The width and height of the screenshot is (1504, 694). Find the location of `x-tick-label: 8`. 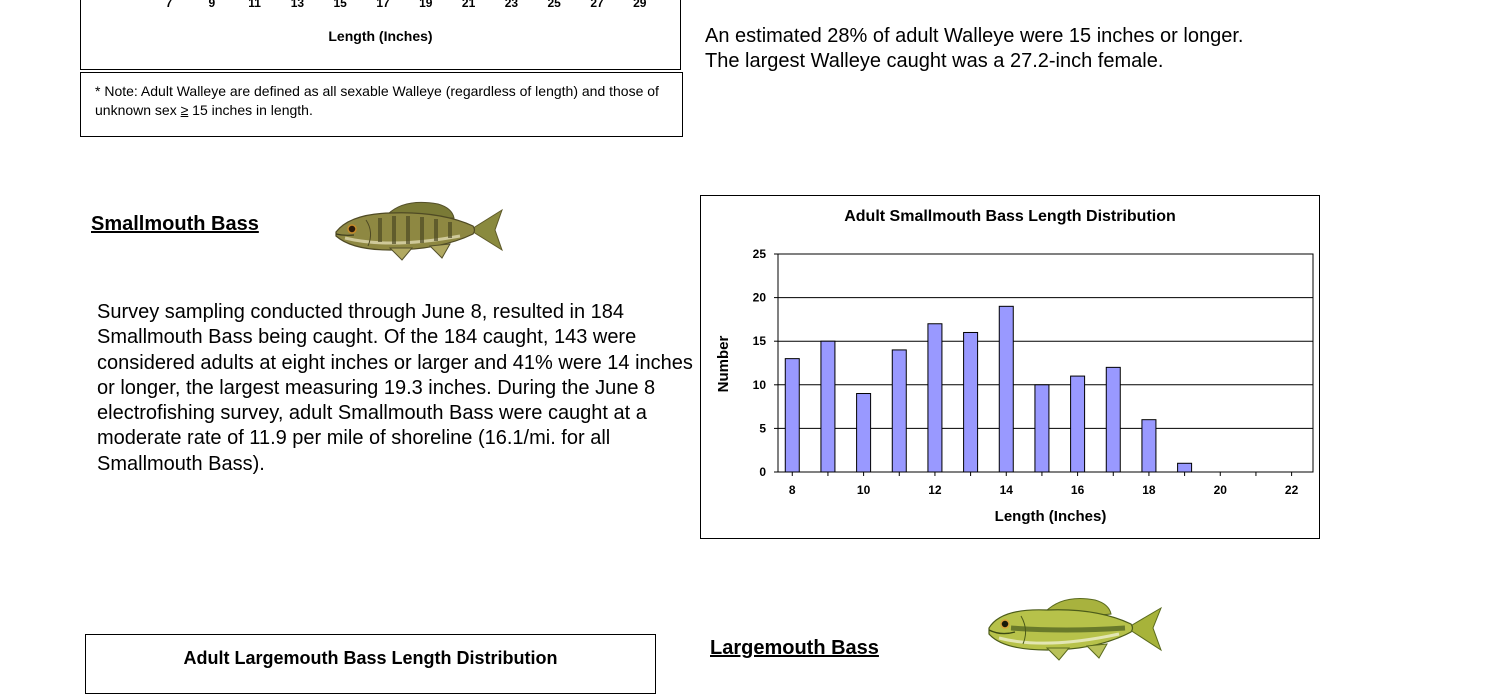

x-tick-label: 8 is located at coordinates (792, 490).